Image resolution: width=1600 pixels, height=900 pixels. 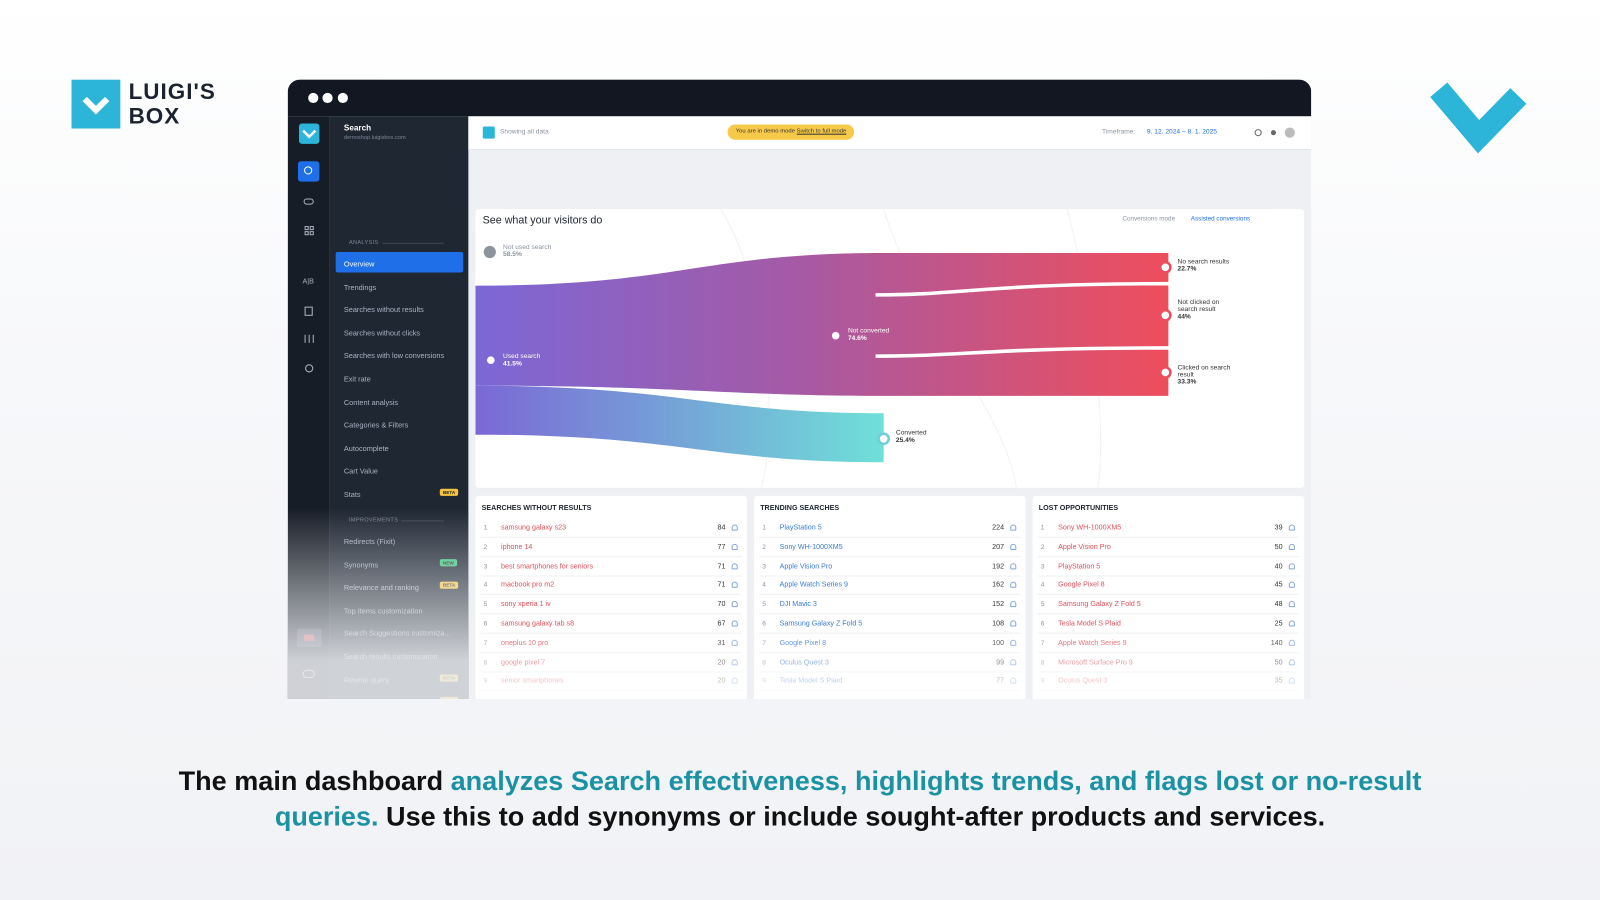 I want to click on nav-item: Exit rate, so click(x=357, y=379).